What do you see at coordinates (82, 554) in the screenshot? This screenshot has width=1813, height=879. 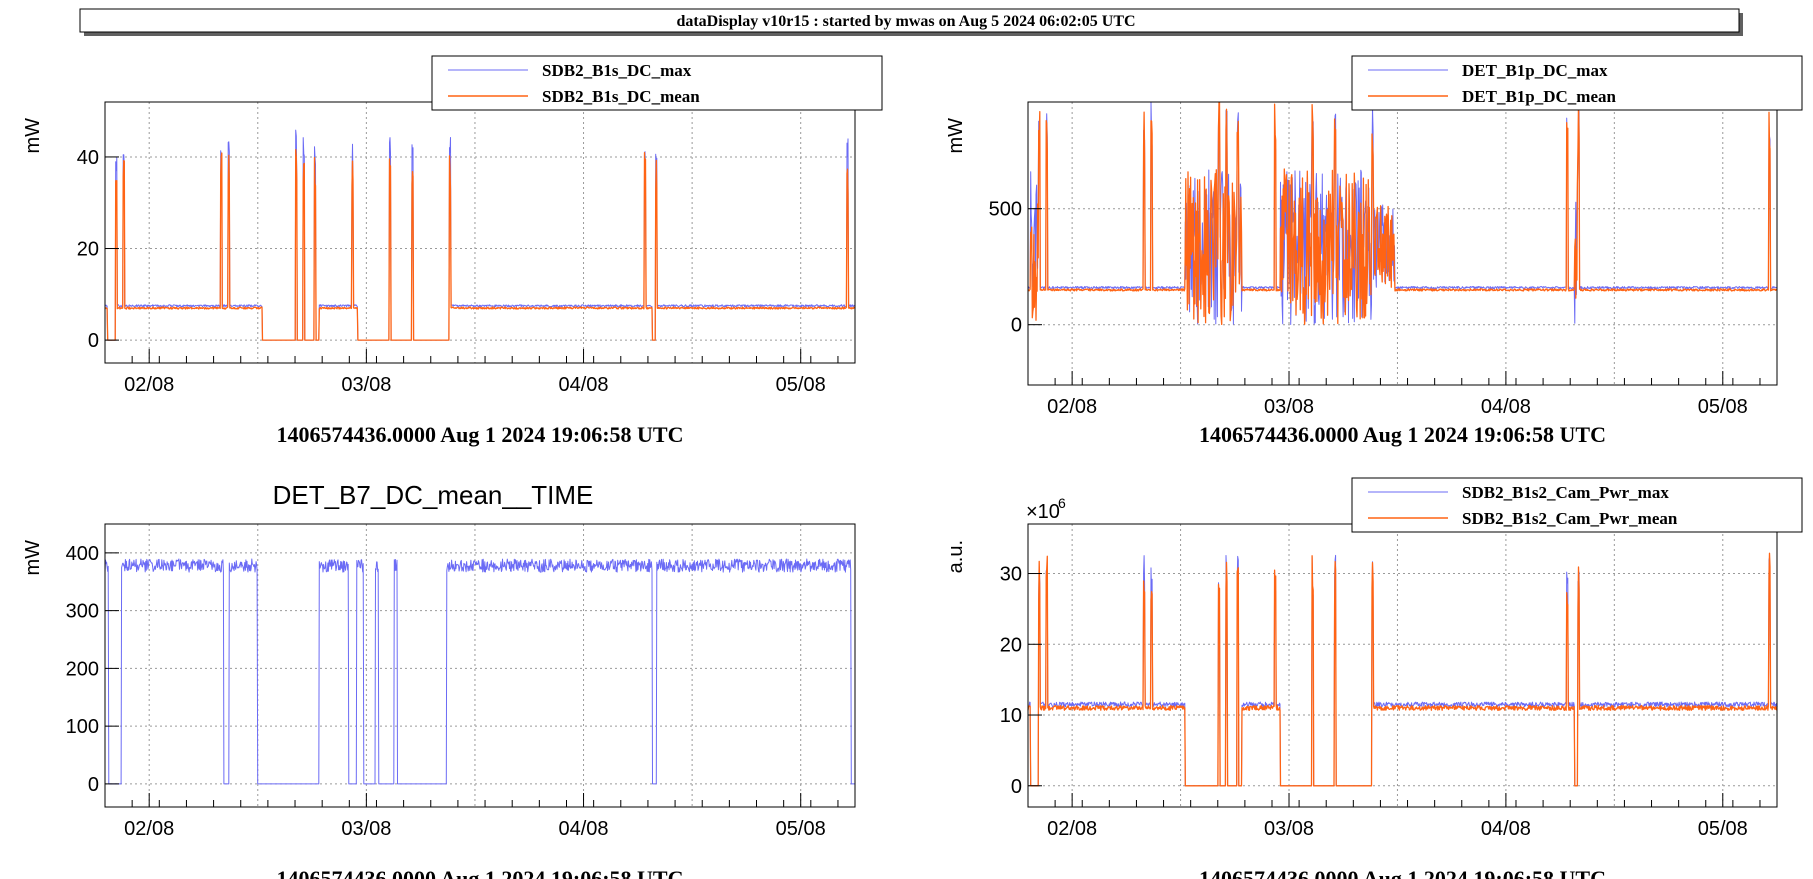 I see `y-tick-label: 400` at bounding box center [82, 554].